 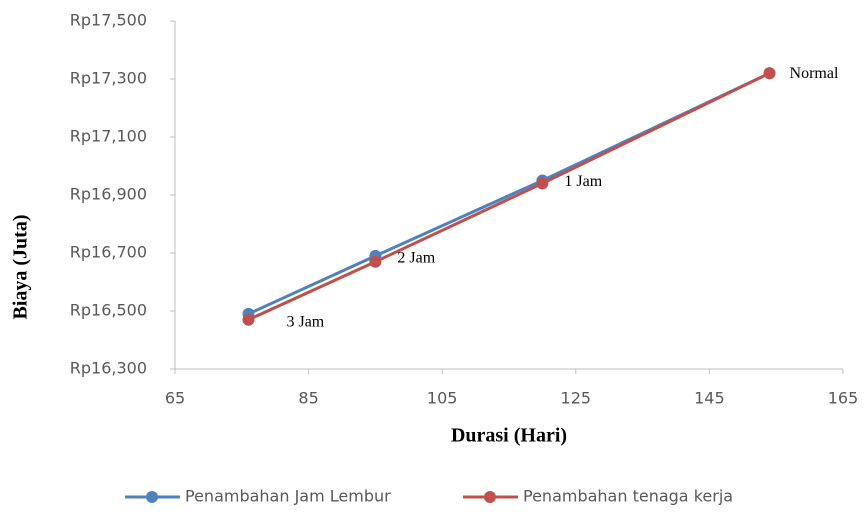 What do you see at coordinates (108, 310) in the screenshot?
I see `y-tick-label: Rp16,500` at bounding box center [108, 310].